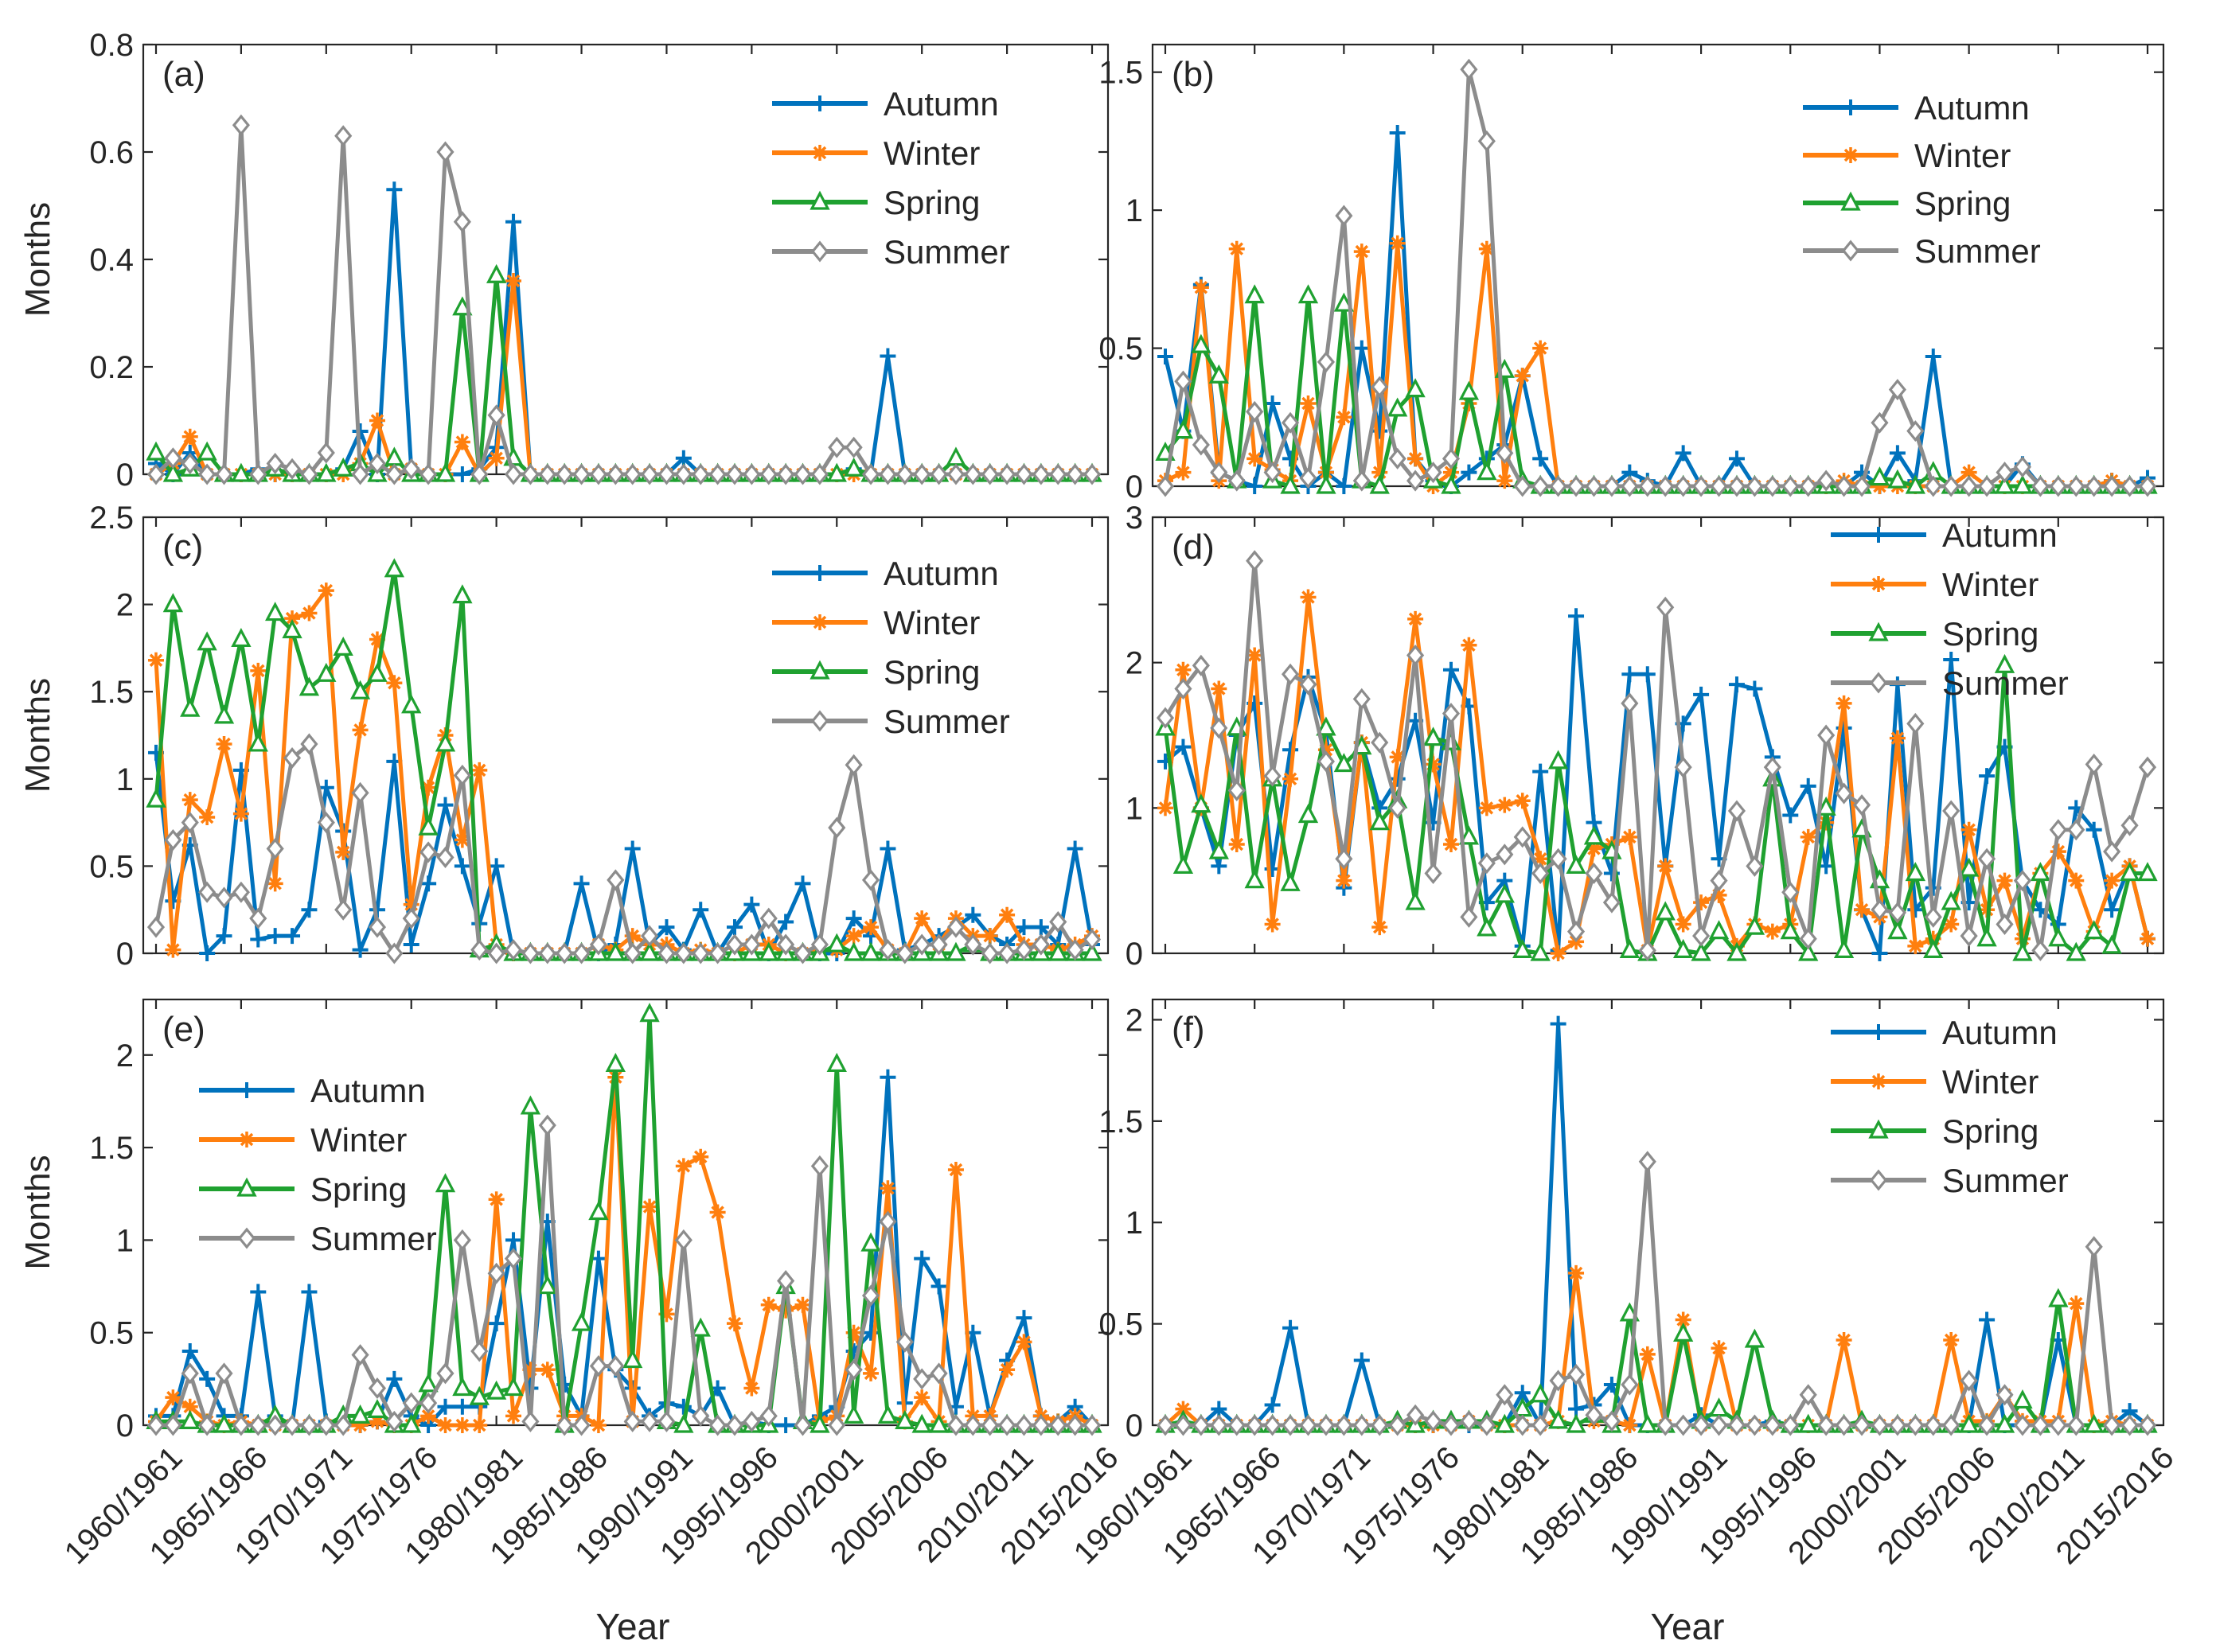 The width and height of the screenshot is (2216, 1652). Describe the element at coordinates (623, 378) in the screenshot. I see `series-line-winter` at that location.